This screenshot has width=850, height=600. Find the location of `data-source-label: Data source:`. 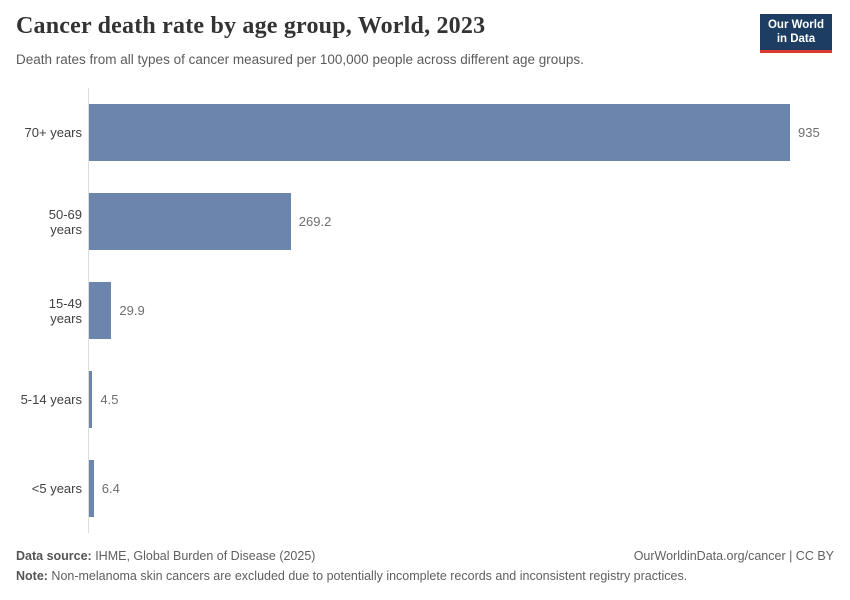

data-source-label: Data source: is located at coordinates (54, 556).